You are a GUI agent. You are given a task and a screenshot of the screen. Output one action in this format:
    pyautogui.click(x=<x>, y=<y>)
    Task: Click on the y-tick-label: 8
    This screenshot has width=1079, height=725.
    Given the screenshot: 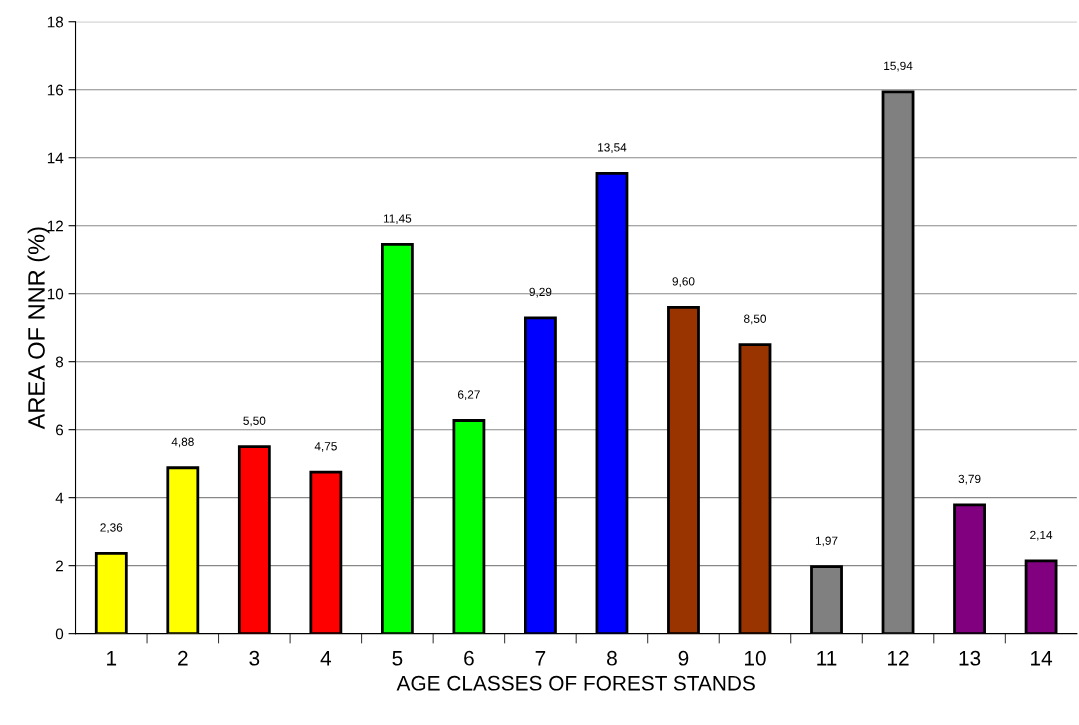 What is the action you would take?
    pyautogui.click(x=59, y=362)
    